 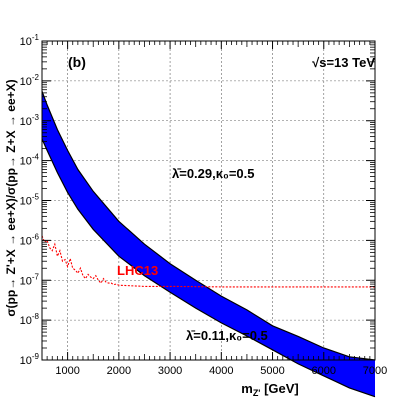 What do you see at coordinates (30, 80) in the screenshot?
I see `y-tick-label: 10⁻²` at bounding box center [30, 80].